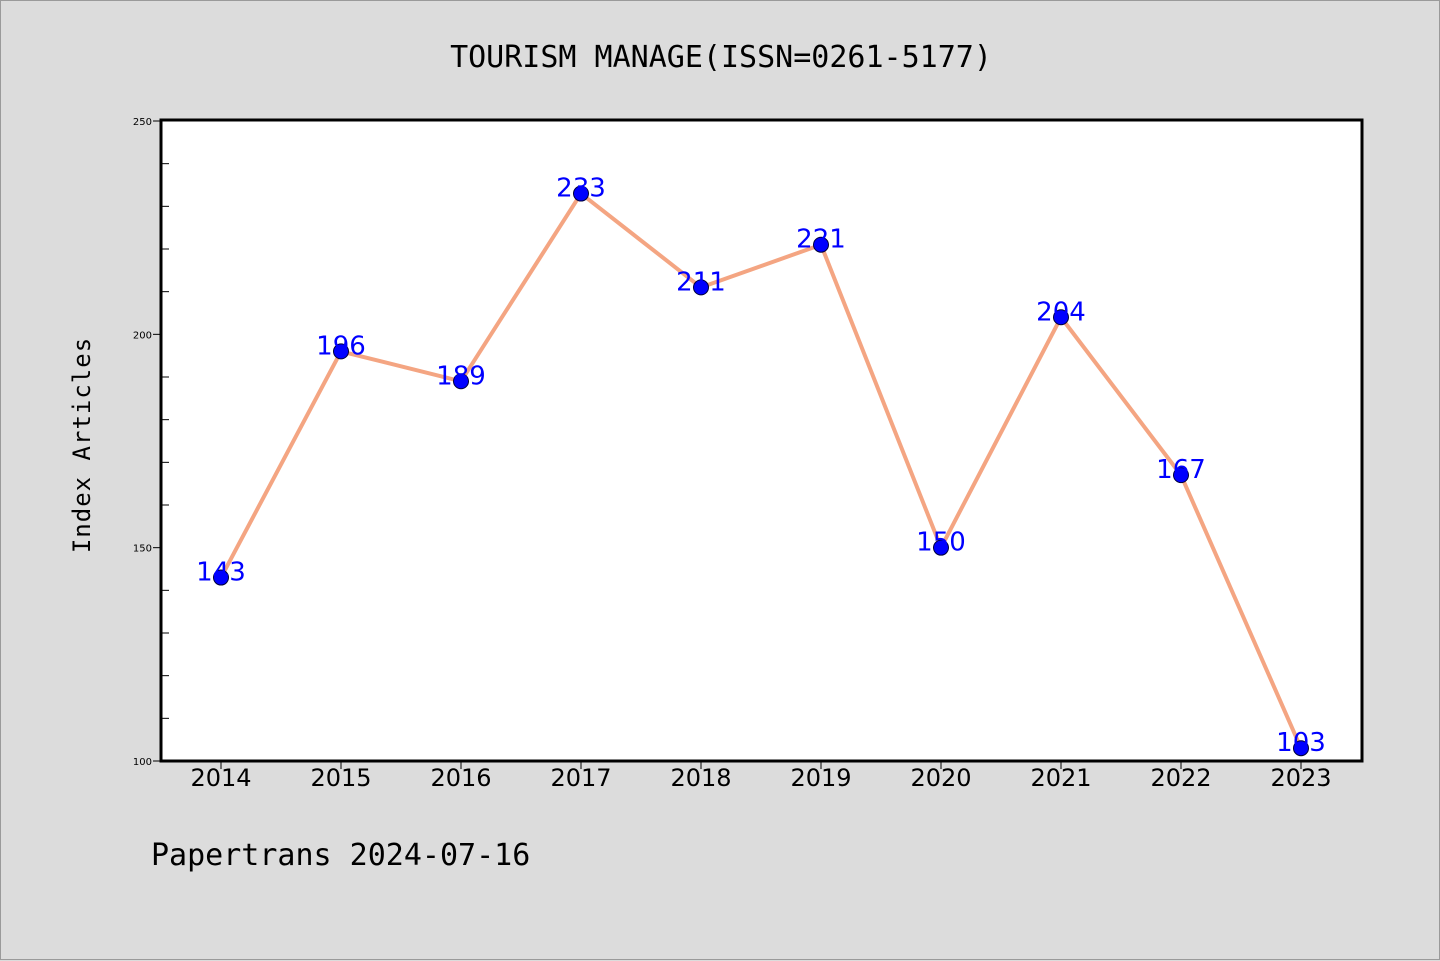 The width and height of the screenshot is (1440, 961). I want to click on data-label: 211, so click(701, 282).